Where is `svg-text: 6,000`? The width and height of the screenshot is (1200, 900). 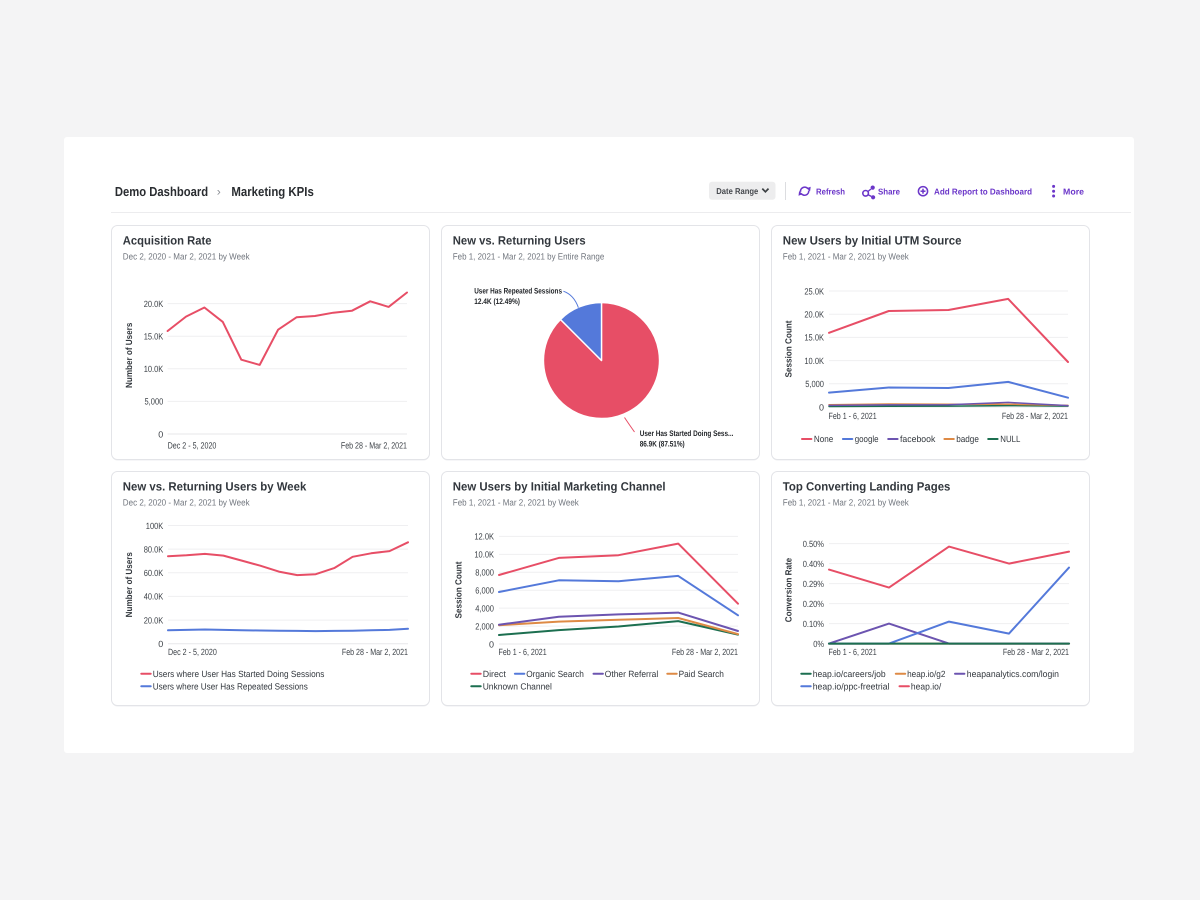 svg-text: 6,000 is located at coordinates (484, 591).